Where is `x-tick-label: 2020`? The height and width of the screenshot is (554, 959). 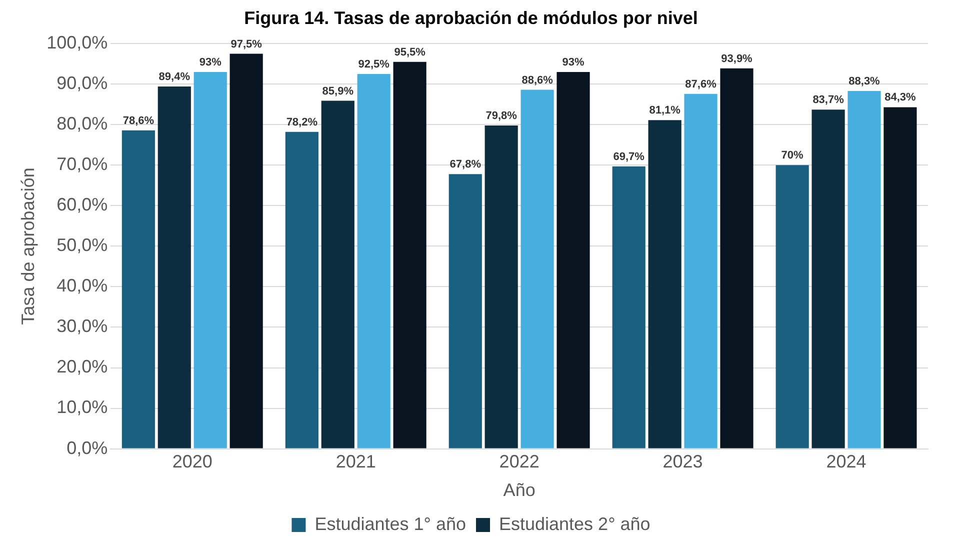 x-tick-label: 2020 is located at coordinates (192, 462).